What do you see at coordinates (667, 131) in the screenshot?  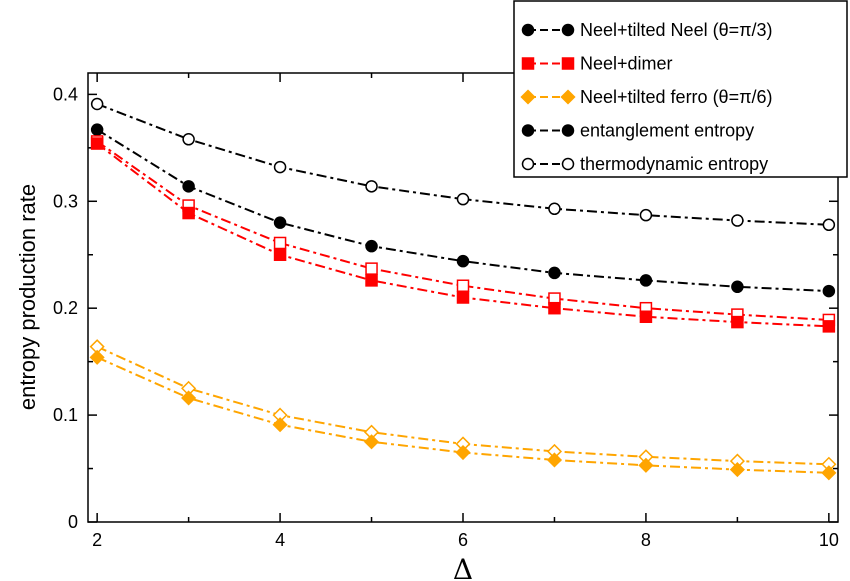 I see `legend-label: entanglement entropy` at bounding box center [667, 131].